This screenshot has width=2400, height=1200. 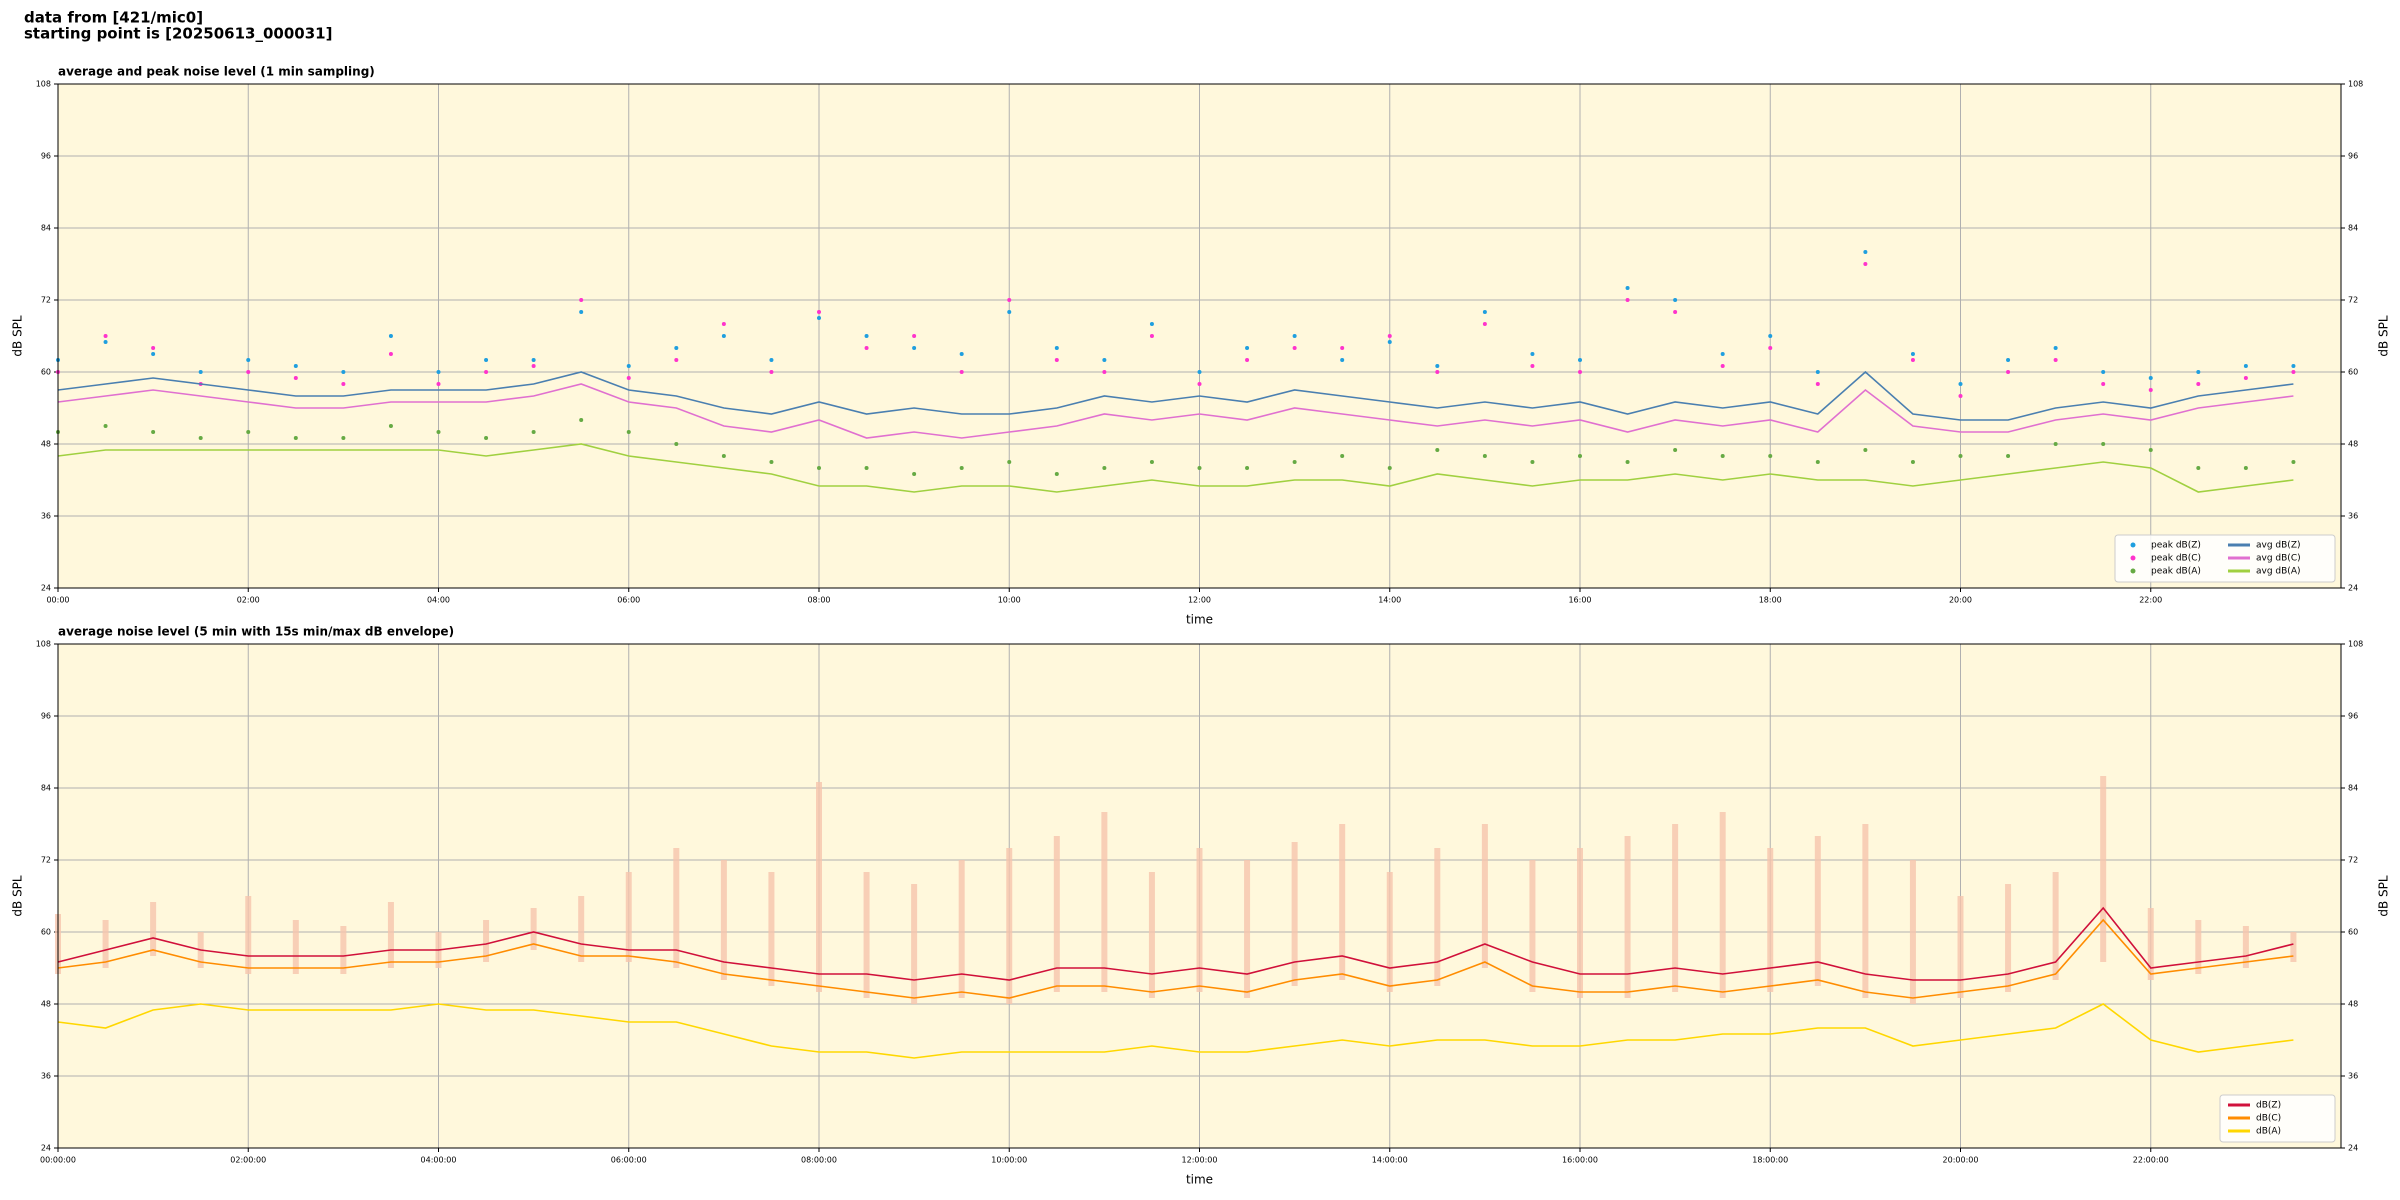 What do you see at coordinates (629, 1160) in the screenshot?
I see `x-tick-label: 06:00:00` at bounding box center [629, 1160].